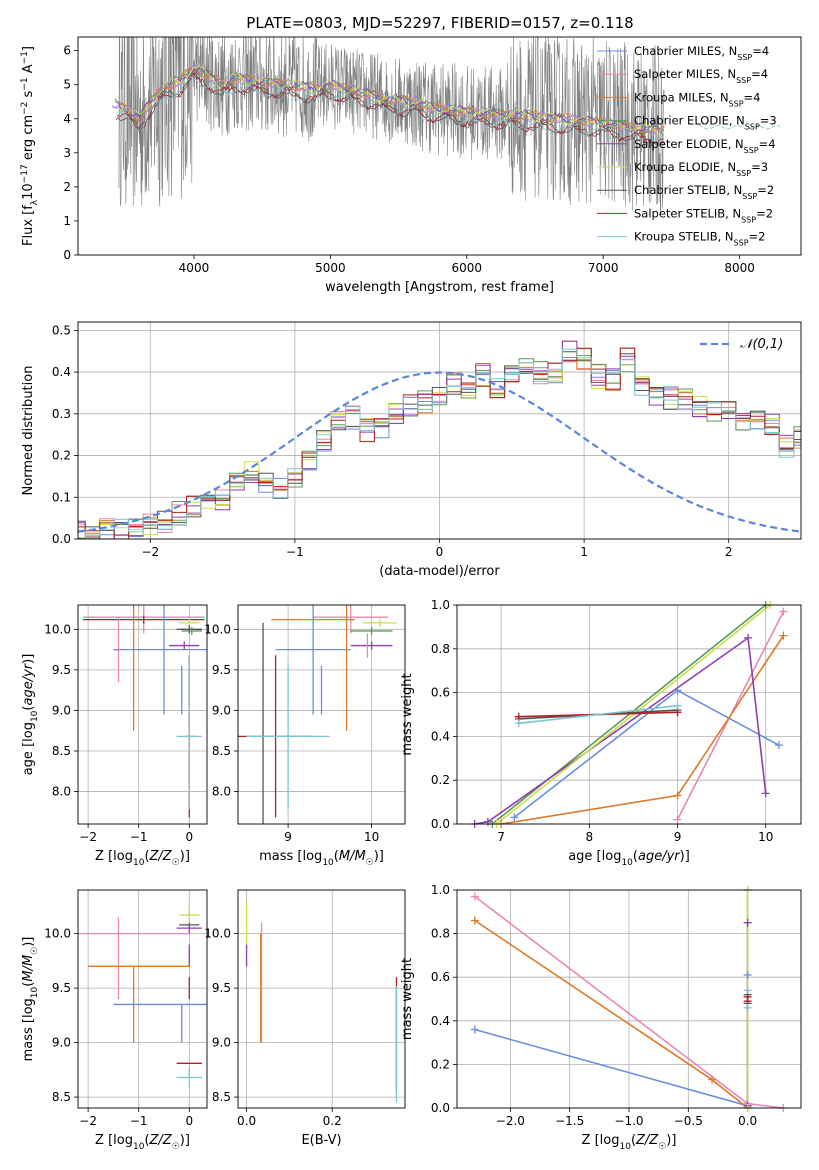  Describe the element at coordinates (161, 1140) in the screenshot. I see `label-part: Z/Z` at that location.